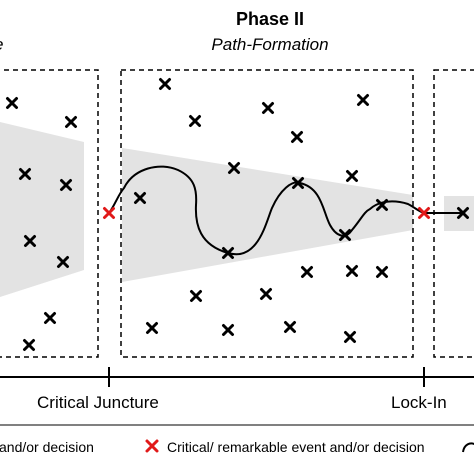 The image size is (474, 474). I want to click on phase2-subtitle: Path-Formation, so click(270, 44).